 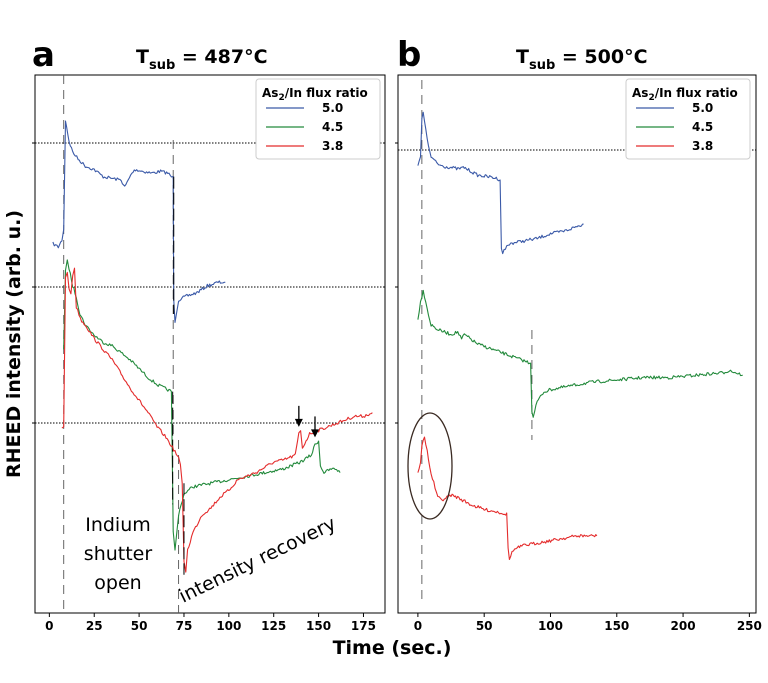 I want to click on panel-b-legend-box, so click(x=688, y=119).